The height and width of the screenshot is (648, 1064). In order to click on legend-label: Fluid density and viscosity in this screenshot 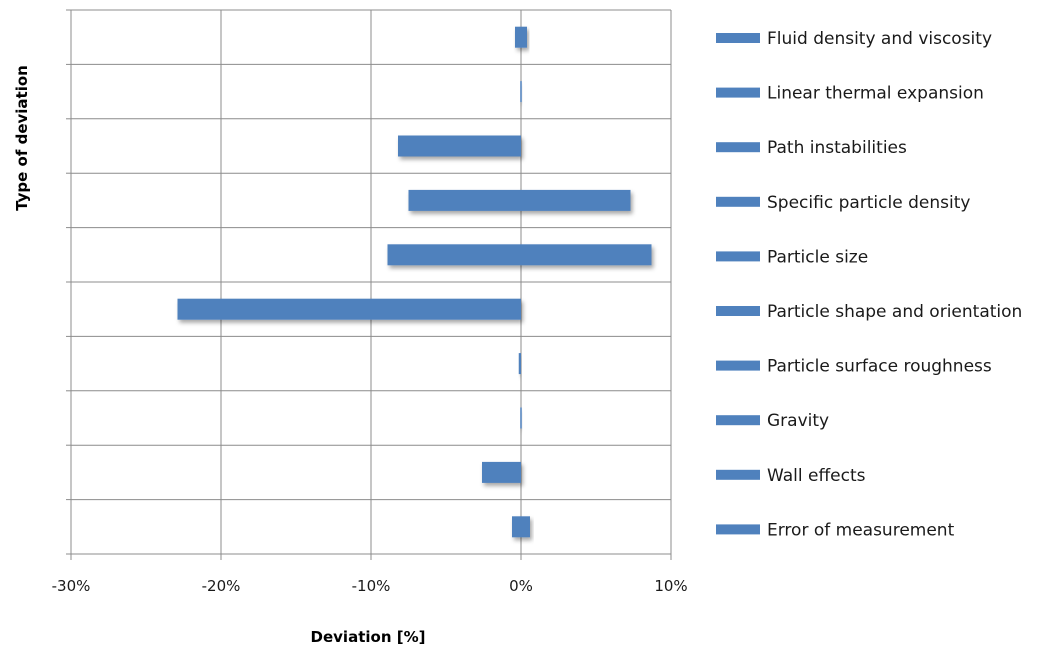, I will do `click(879, 39)`.